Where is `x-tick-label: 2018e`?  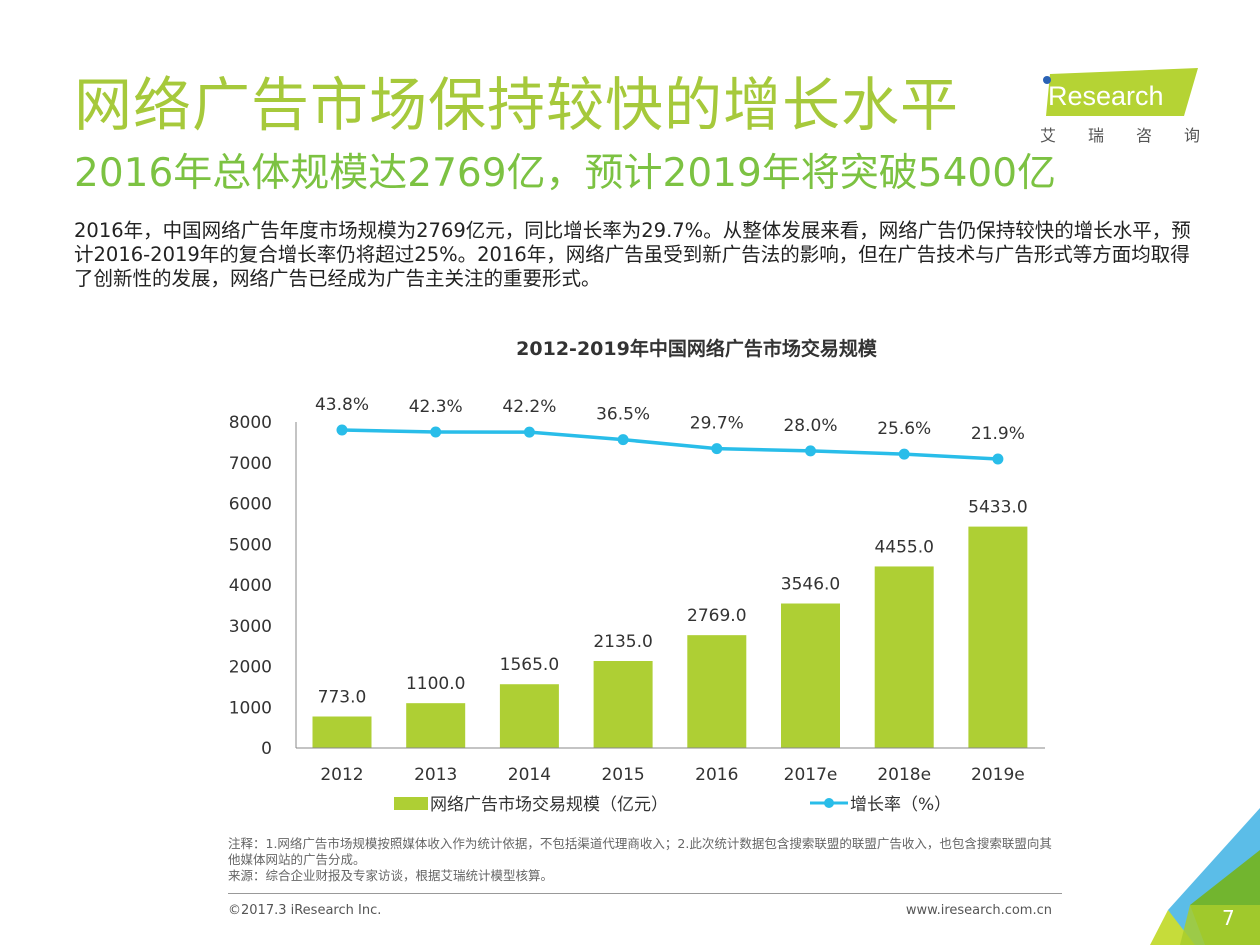
x-tick-label: 2018e is located at coordinates (904, 775).